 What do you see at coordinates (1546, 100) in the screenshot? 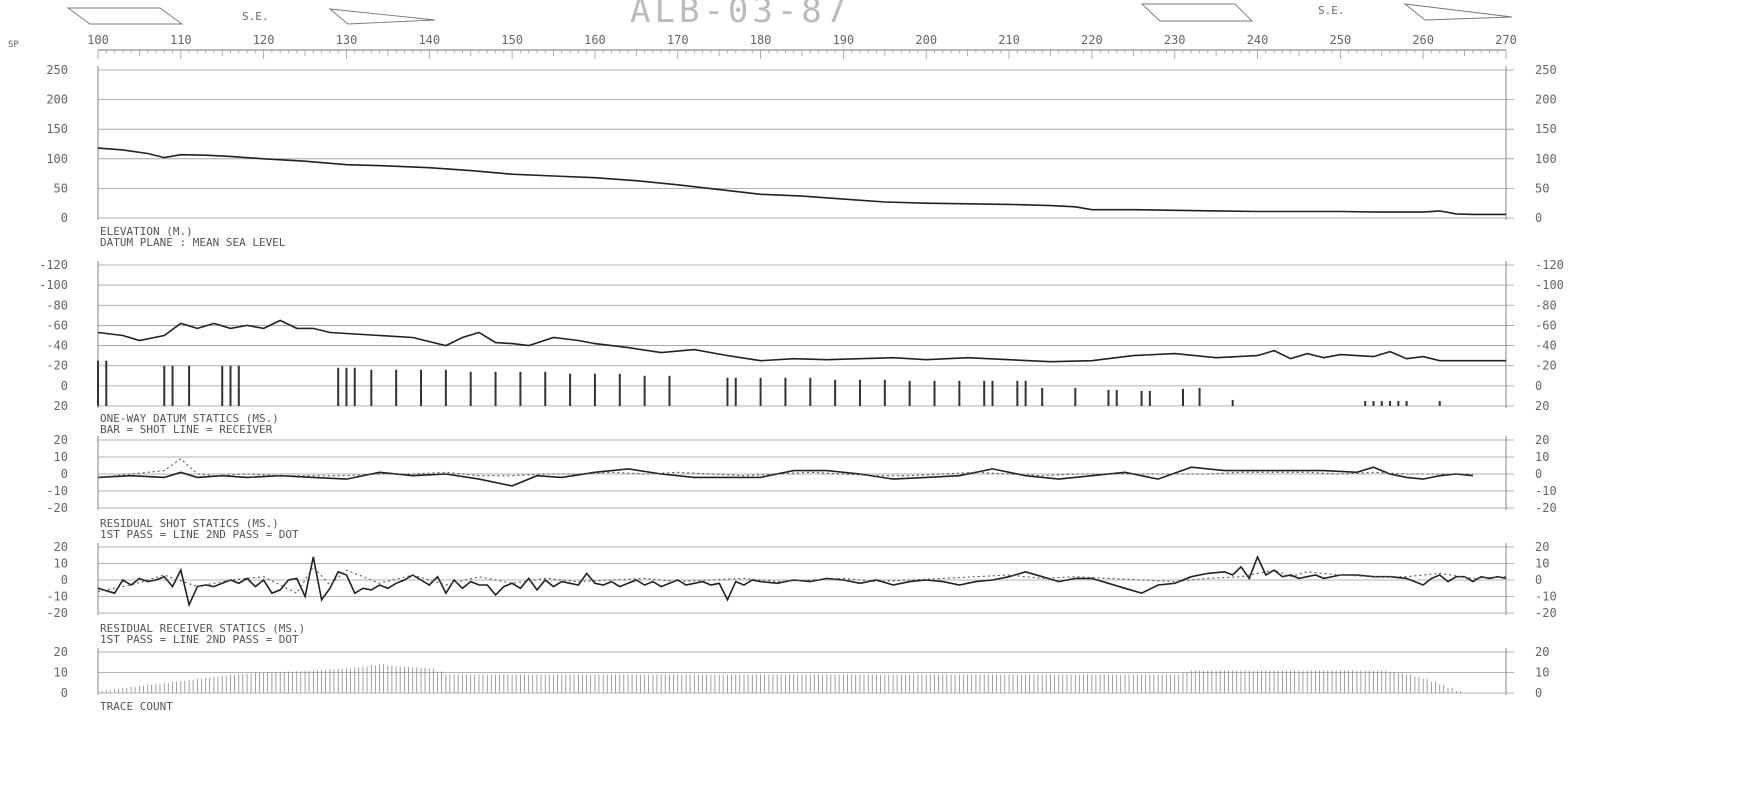
I see `y-tick-label-right: 200` at bounding box center [1546, 100].